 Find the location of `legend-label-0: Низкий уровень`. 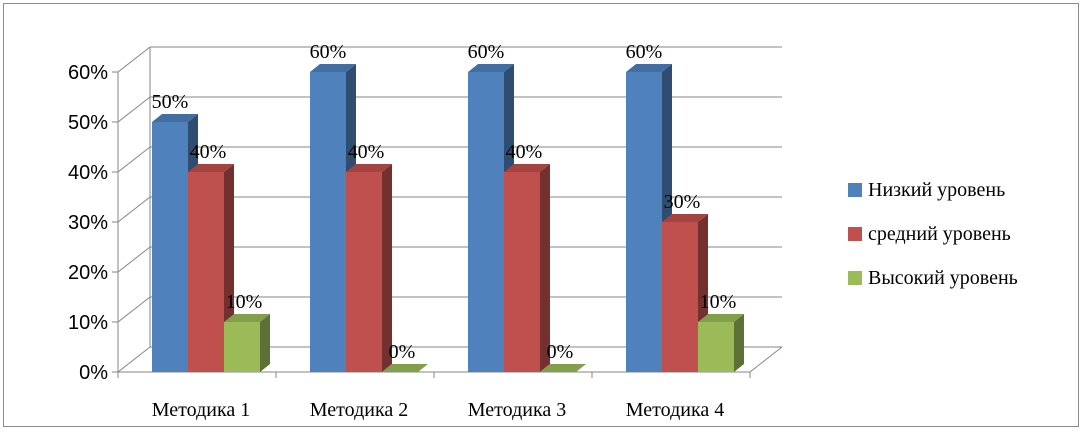

legend-label-0: Низкий уровень is located at coordinates (937, 189).